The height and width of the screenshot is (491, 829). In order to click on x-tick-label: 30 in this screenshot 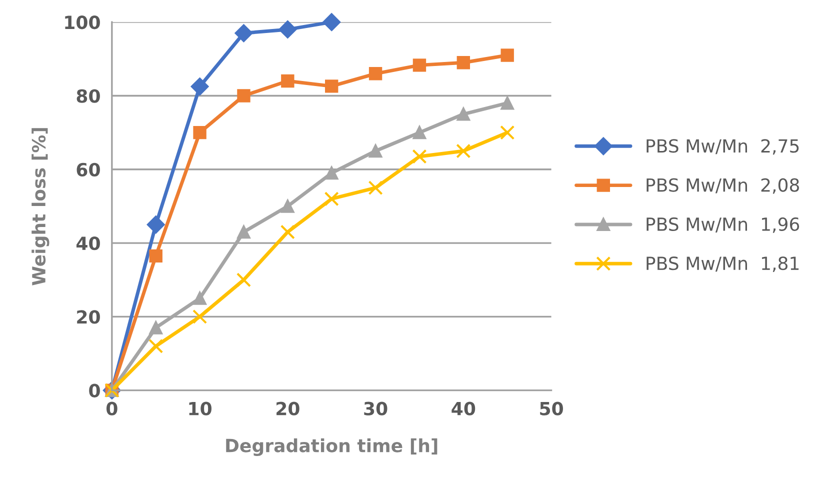, I will do `click(376, 409)`.